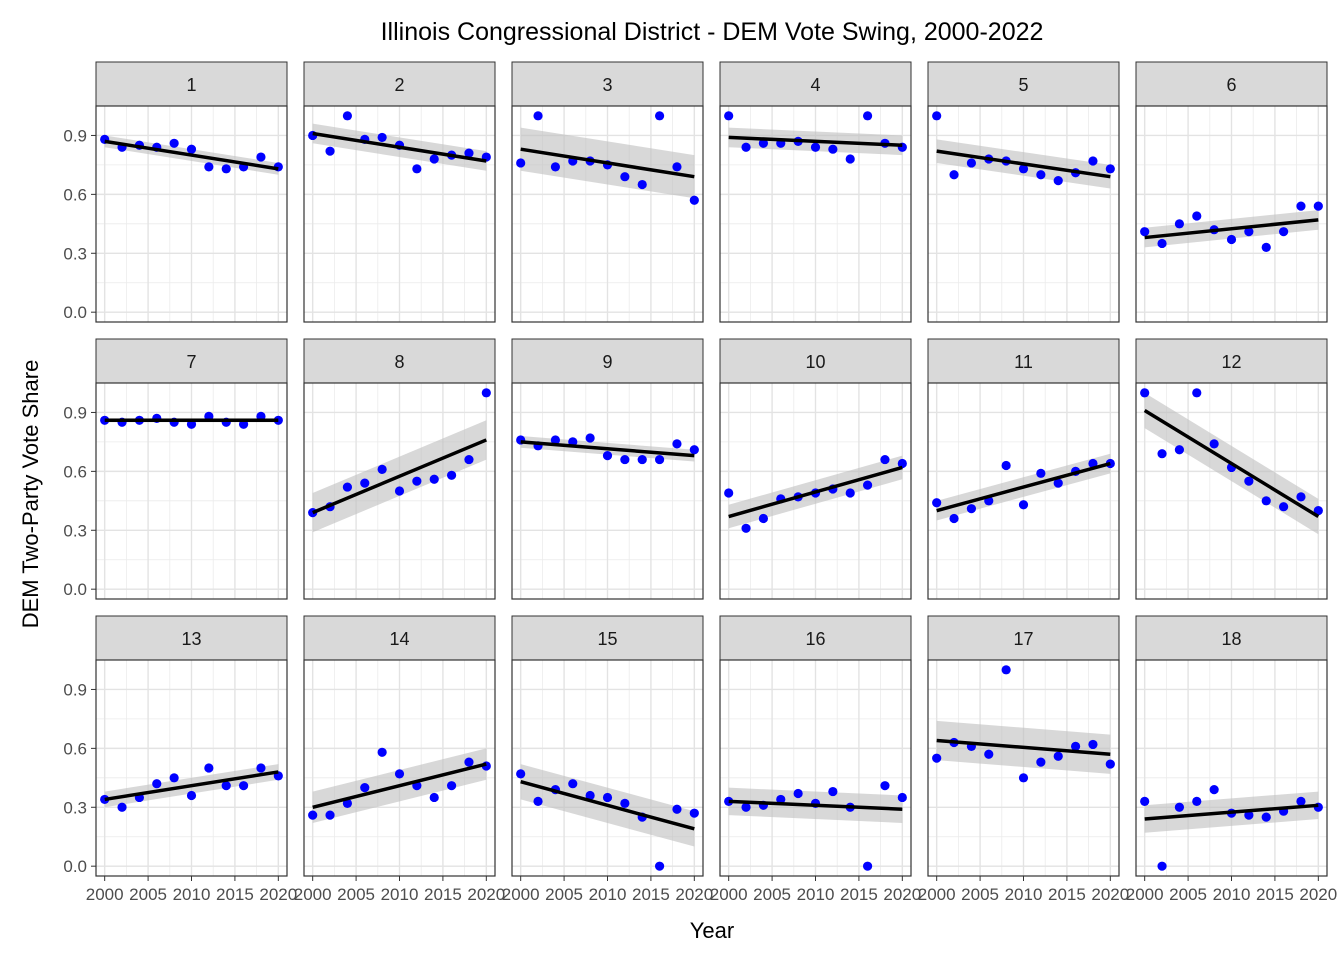 The height and width of the screenshot is (960, 1344). I want to click on y-axis-label: DEM Two-Party Vote Share, so click(30, 494).